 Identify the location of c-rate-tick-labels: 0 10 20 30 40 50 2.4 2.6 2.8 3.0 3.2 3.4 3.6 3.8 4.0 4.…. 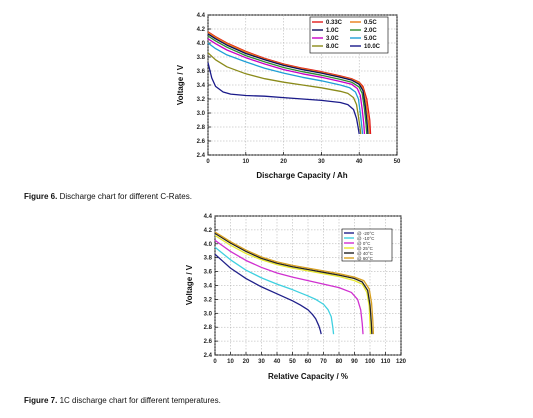
(299, 89).